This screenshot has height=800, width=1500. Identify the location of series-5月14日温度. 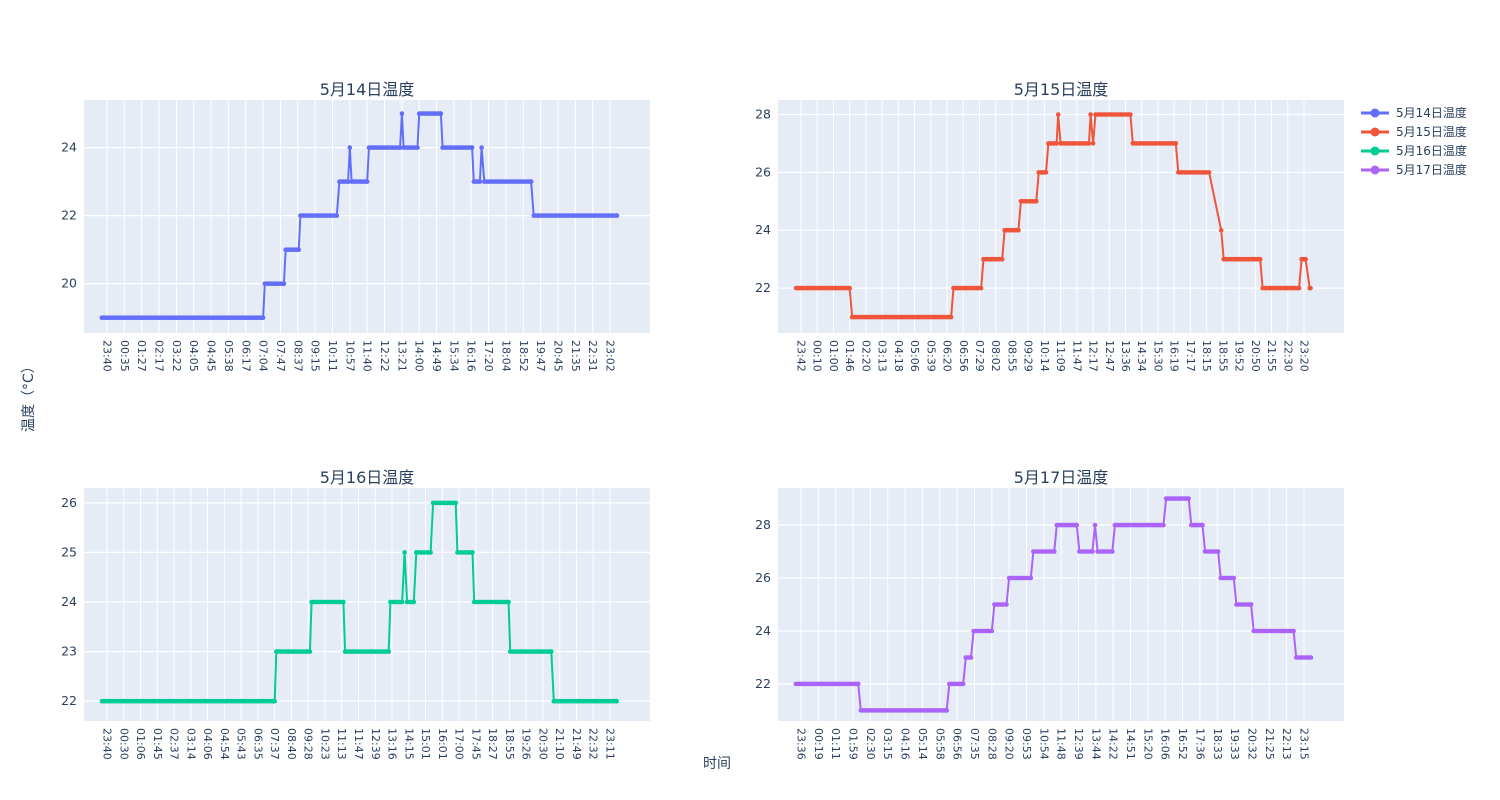
(359, 215).